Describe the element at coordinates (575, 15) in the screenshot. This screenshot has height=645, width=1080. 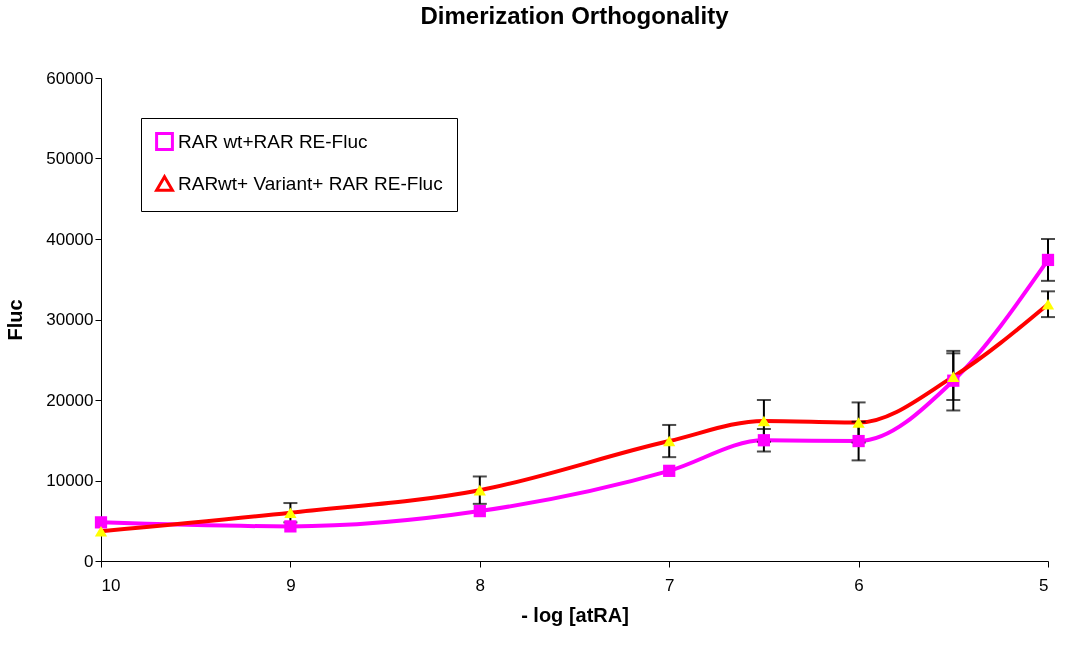
I see `chart-title: Dimerization Orthogonality` at that location.